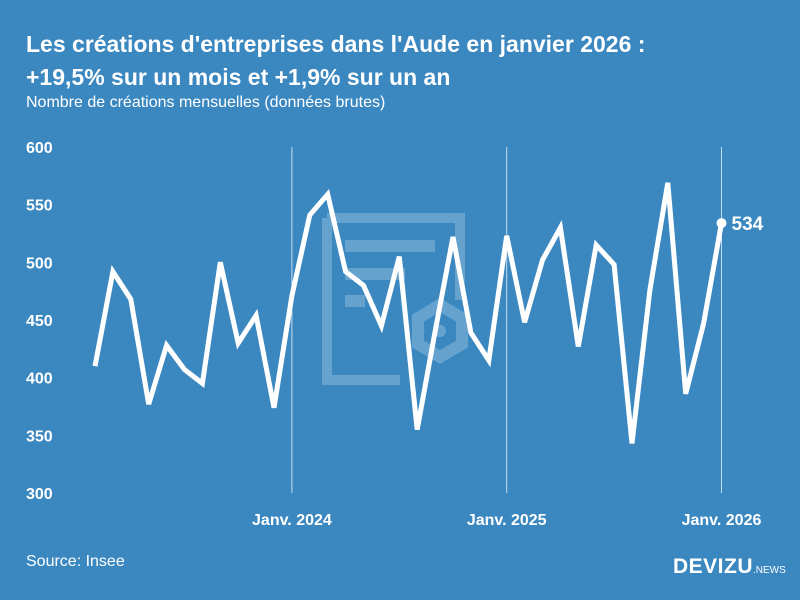 This screenshot has height=600, width=800. What do you see at coordinates (39, 379) in the screenshot?
I see `y-tick-label: 400` at bounding box center [39, 379].